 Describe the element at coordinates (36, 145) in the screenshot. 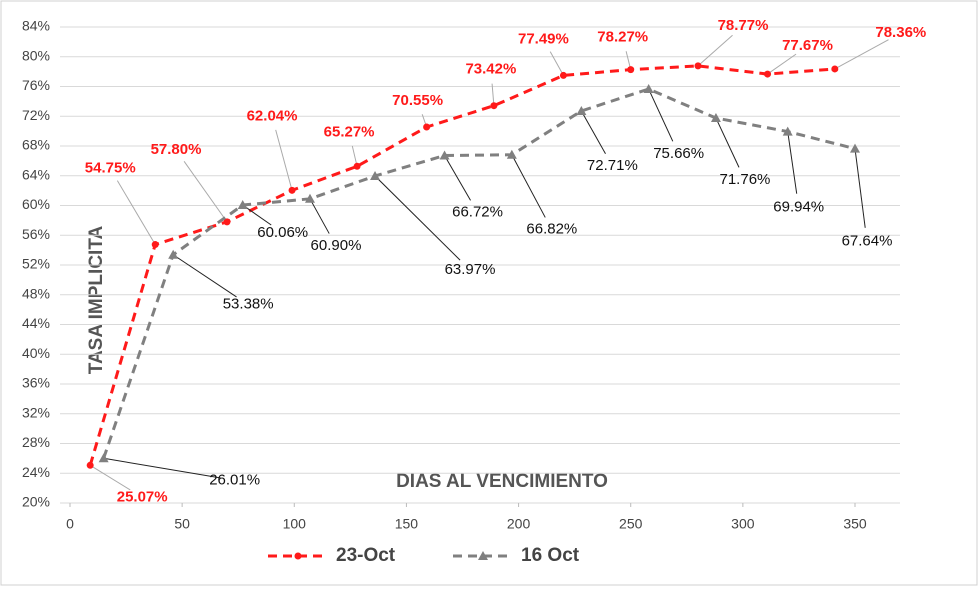

I see `y-tick-label: 68%` at that location.